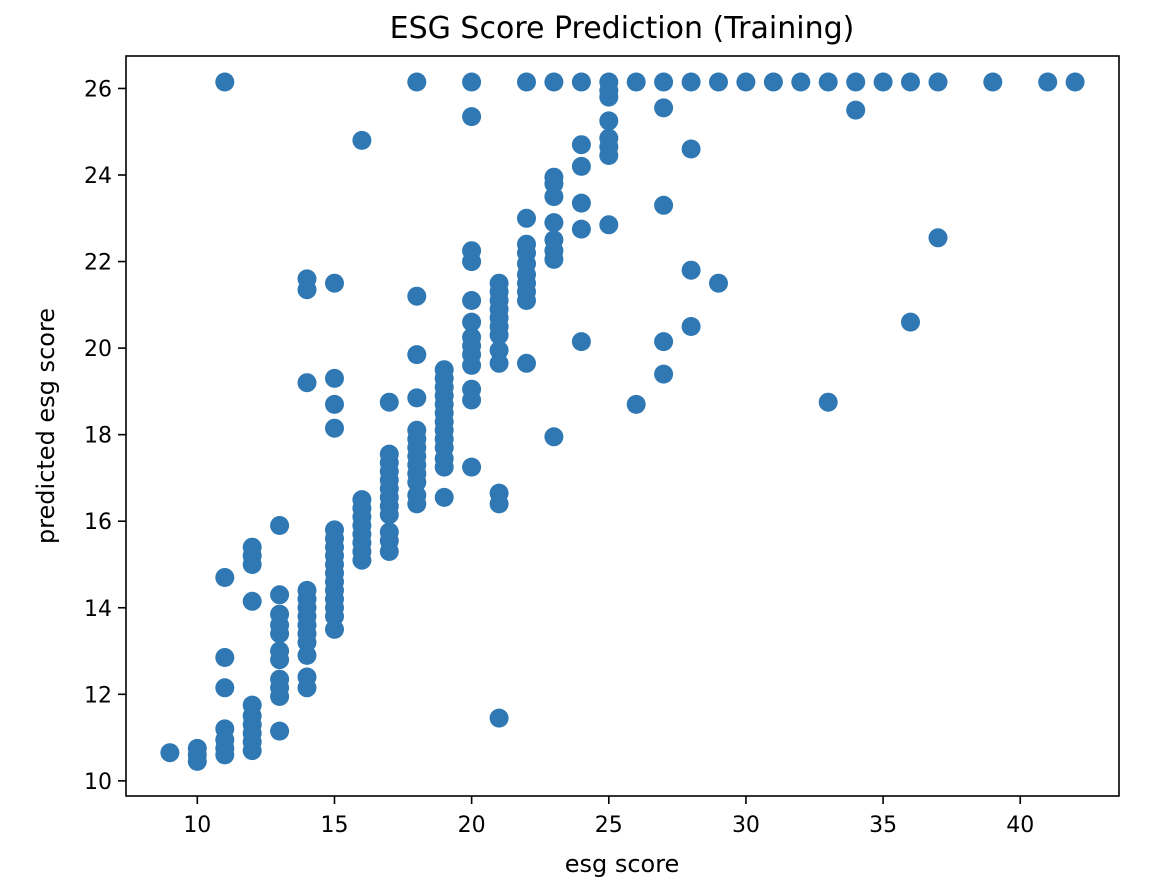 The image size is (1172, 894). What do you see at coordinates (98, 176) in the screenshot?
I see `y-tick-label: 24` at bounding box center [98, 176].